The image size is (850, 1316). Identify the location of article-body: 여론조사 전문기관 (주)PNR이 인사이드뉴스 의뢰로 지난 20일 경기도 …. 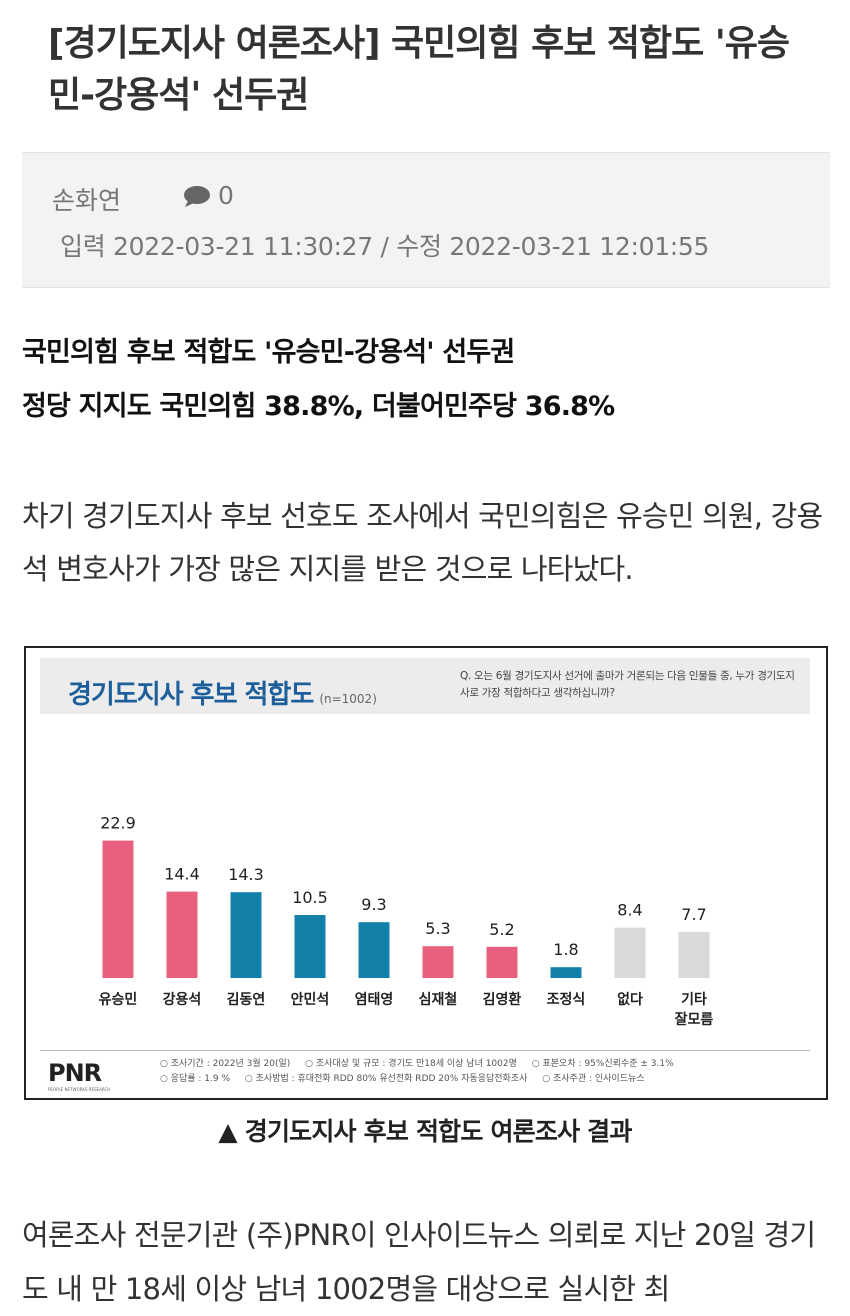
(419, 1262).